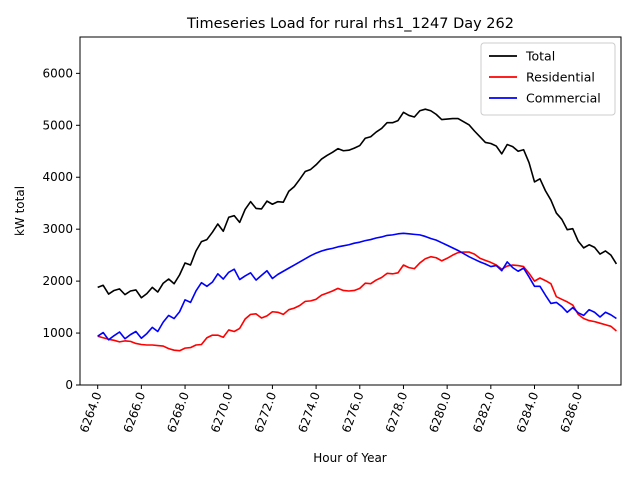 The image size is (640, 480). Describe the element at coordinates (563, 98) in the screenshot. I see `legend-label-commercial: Commercial` at that location.